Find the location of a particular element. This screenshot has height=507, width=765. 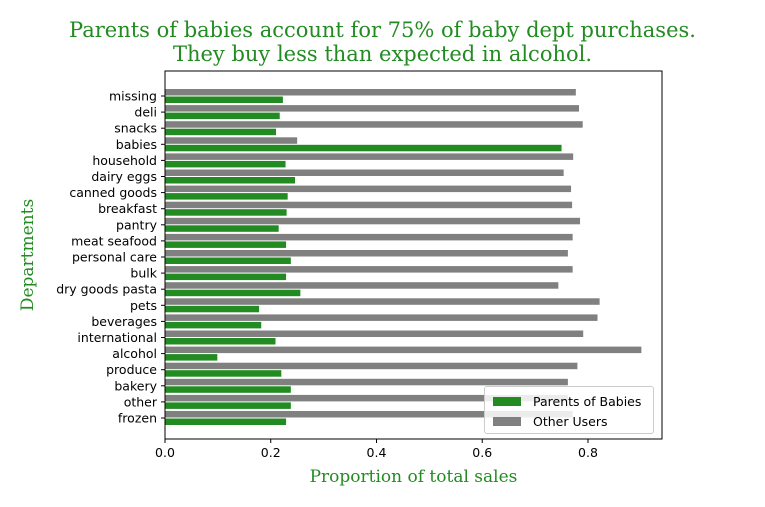

legend-label-others: Other Users is located at coordinates (570, 421).